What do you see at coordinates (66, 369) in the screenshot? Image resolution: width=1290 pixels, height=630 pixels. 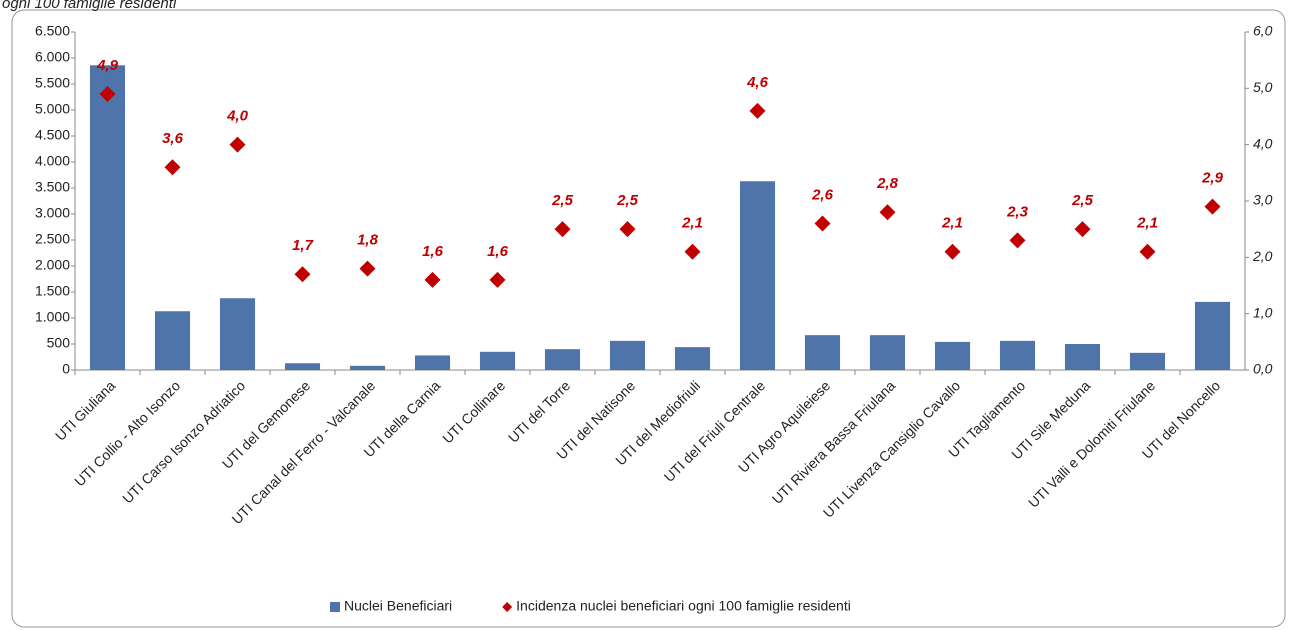 I see `y-tick-label: 0` at bounding box center [66, 369].